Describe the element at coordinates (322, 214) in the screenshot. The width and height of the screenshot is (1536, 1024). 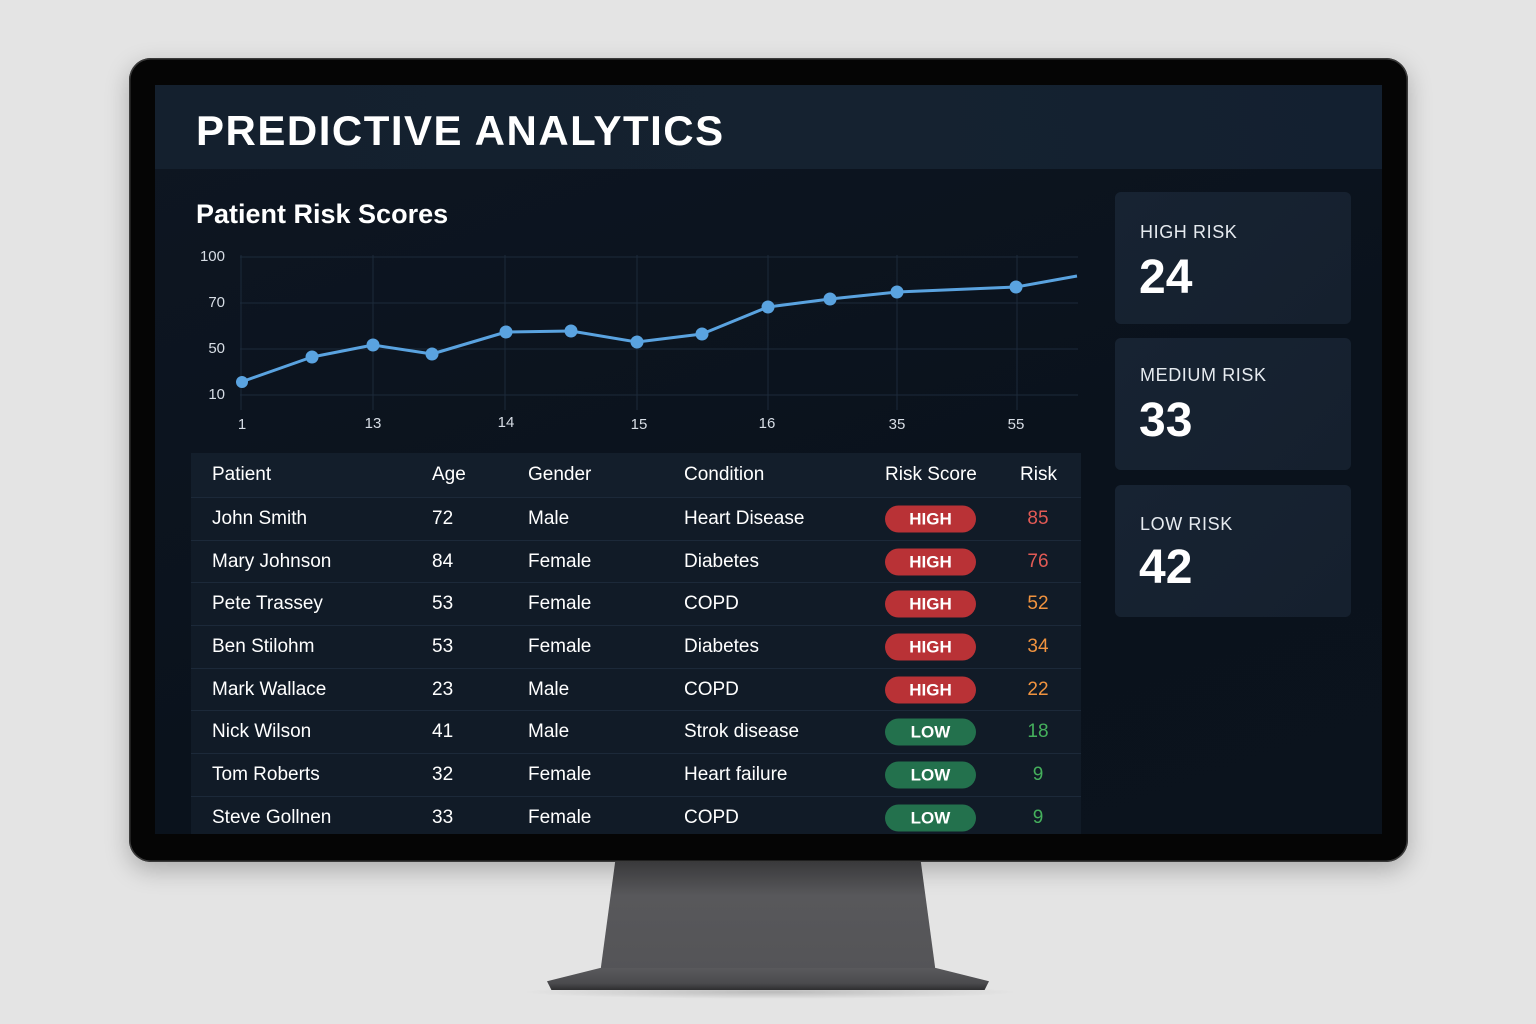
I see `chart-title: Patient Risk Scores` at that location.